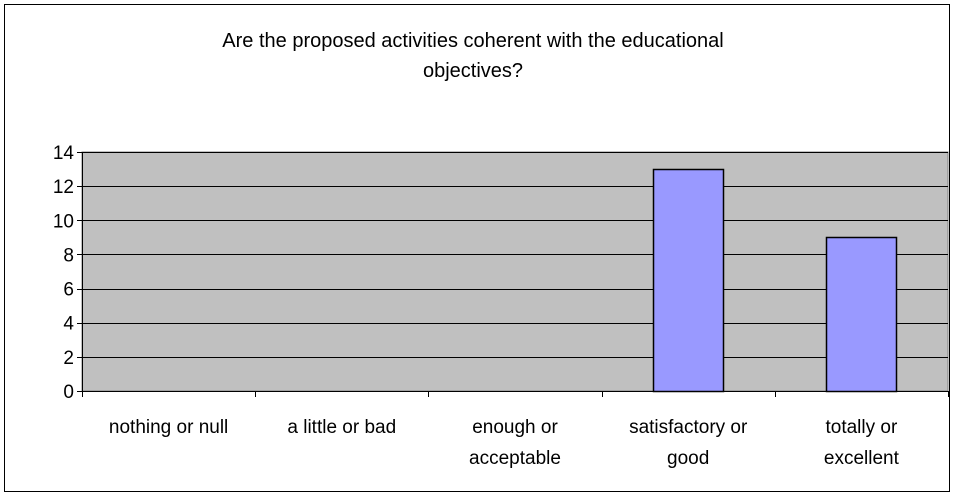  I want to click on y-tick-label-14: 14, so click(64, 153).